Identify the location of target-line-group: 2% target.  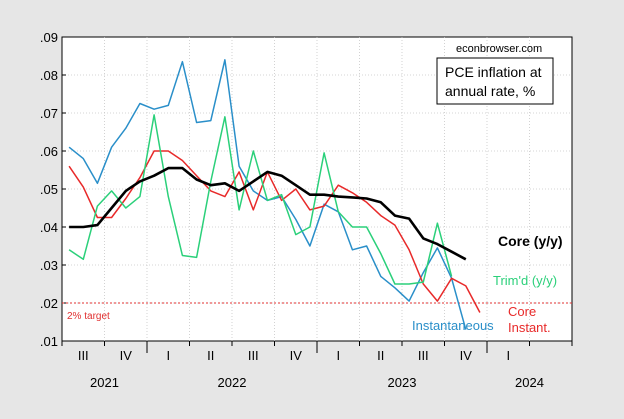
(317, 312).